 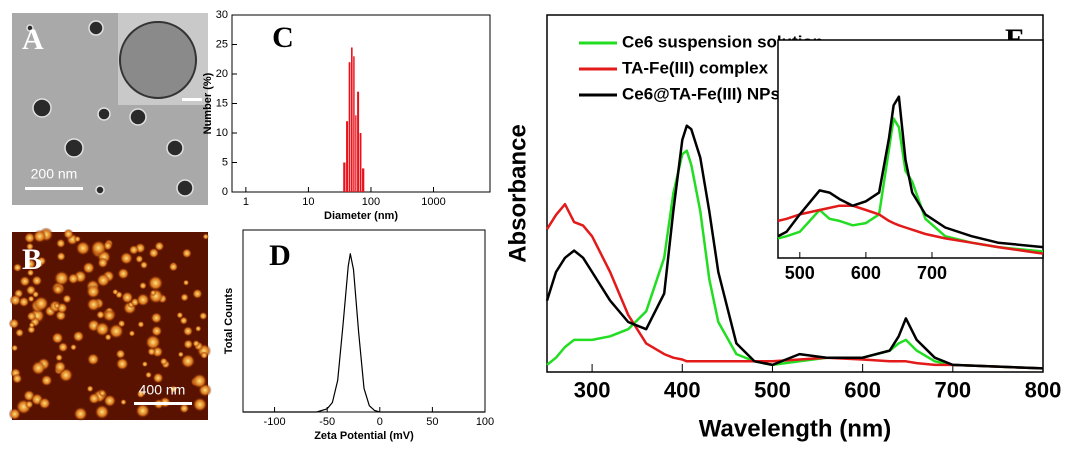 What do you see at coordinates (229, 321) in the screenshot?
I see `y-axis-title: Total Counts` at bounding box center [229, 321].